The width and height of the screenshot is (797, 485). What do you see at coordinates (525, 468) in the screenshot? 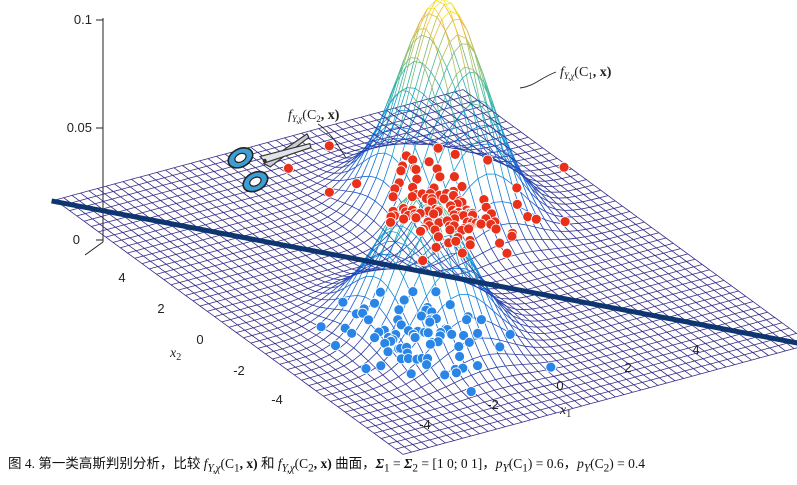
I see `caption-p1-argsub: 1` at bounding box center [525, 468].